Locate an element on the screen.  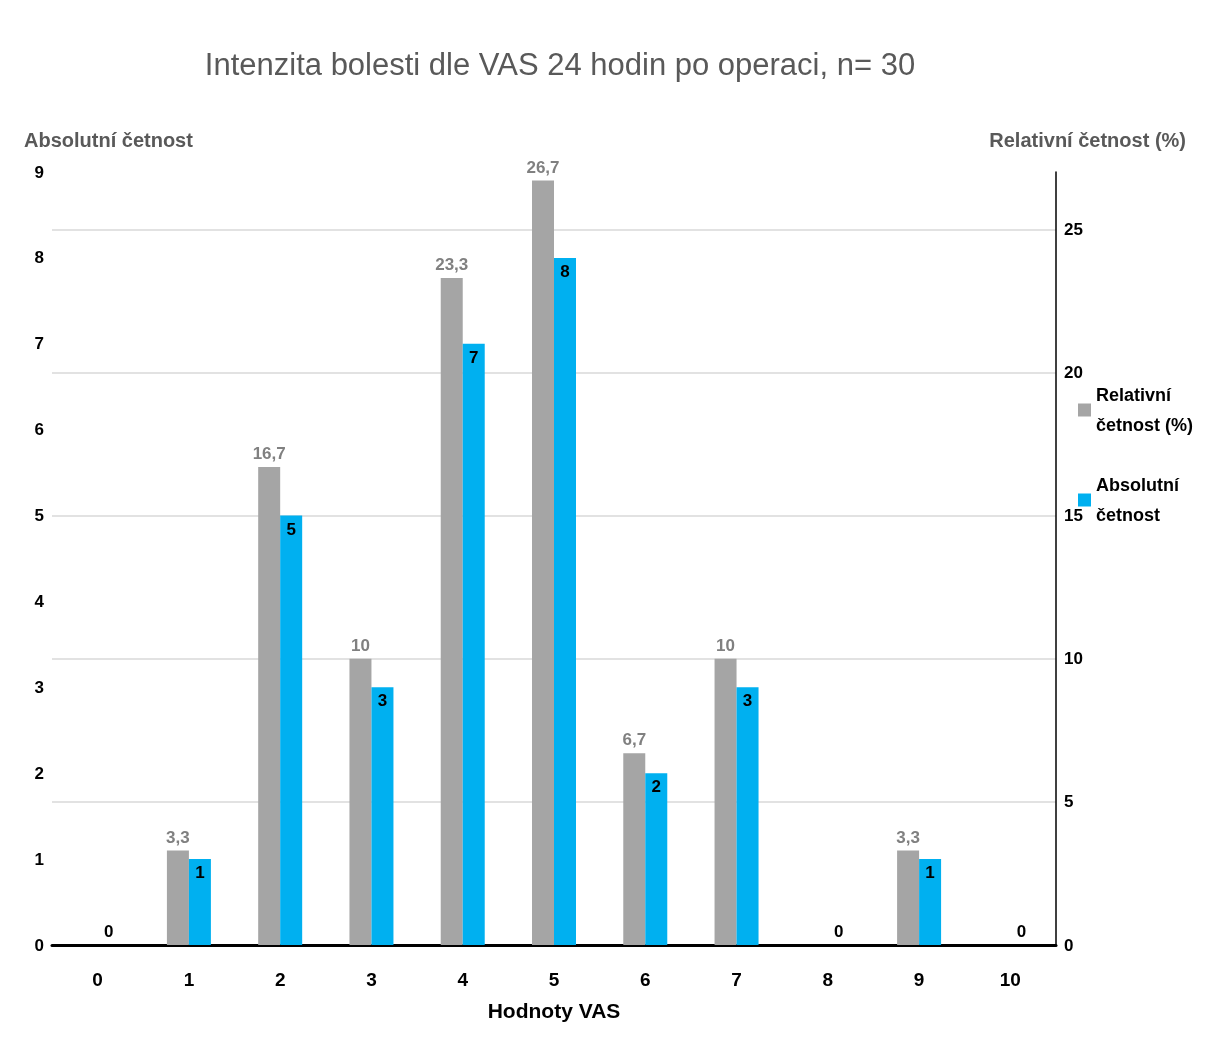
y-tick-label: 6 is located at coordinates (39, 430).